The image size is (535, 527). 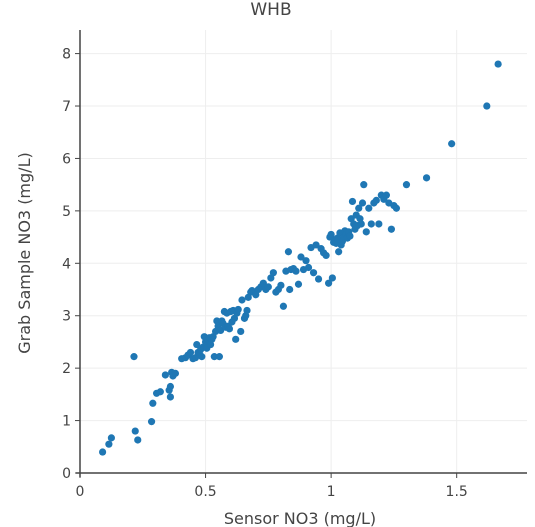 What do you see at coordinates (66, 474) in the screenshot?
I see `y-tick-label: 0` at bounding box center [66, 474].